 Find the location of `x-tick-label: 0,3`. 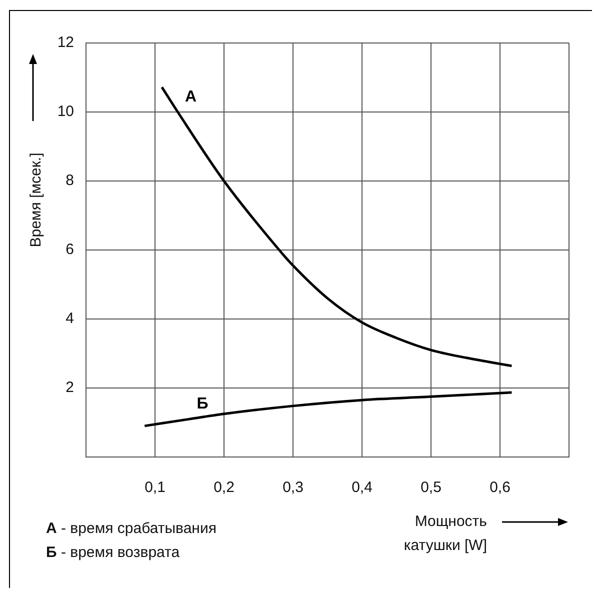

x-tick-label: 0,3 is located at coordinates (293, 487).